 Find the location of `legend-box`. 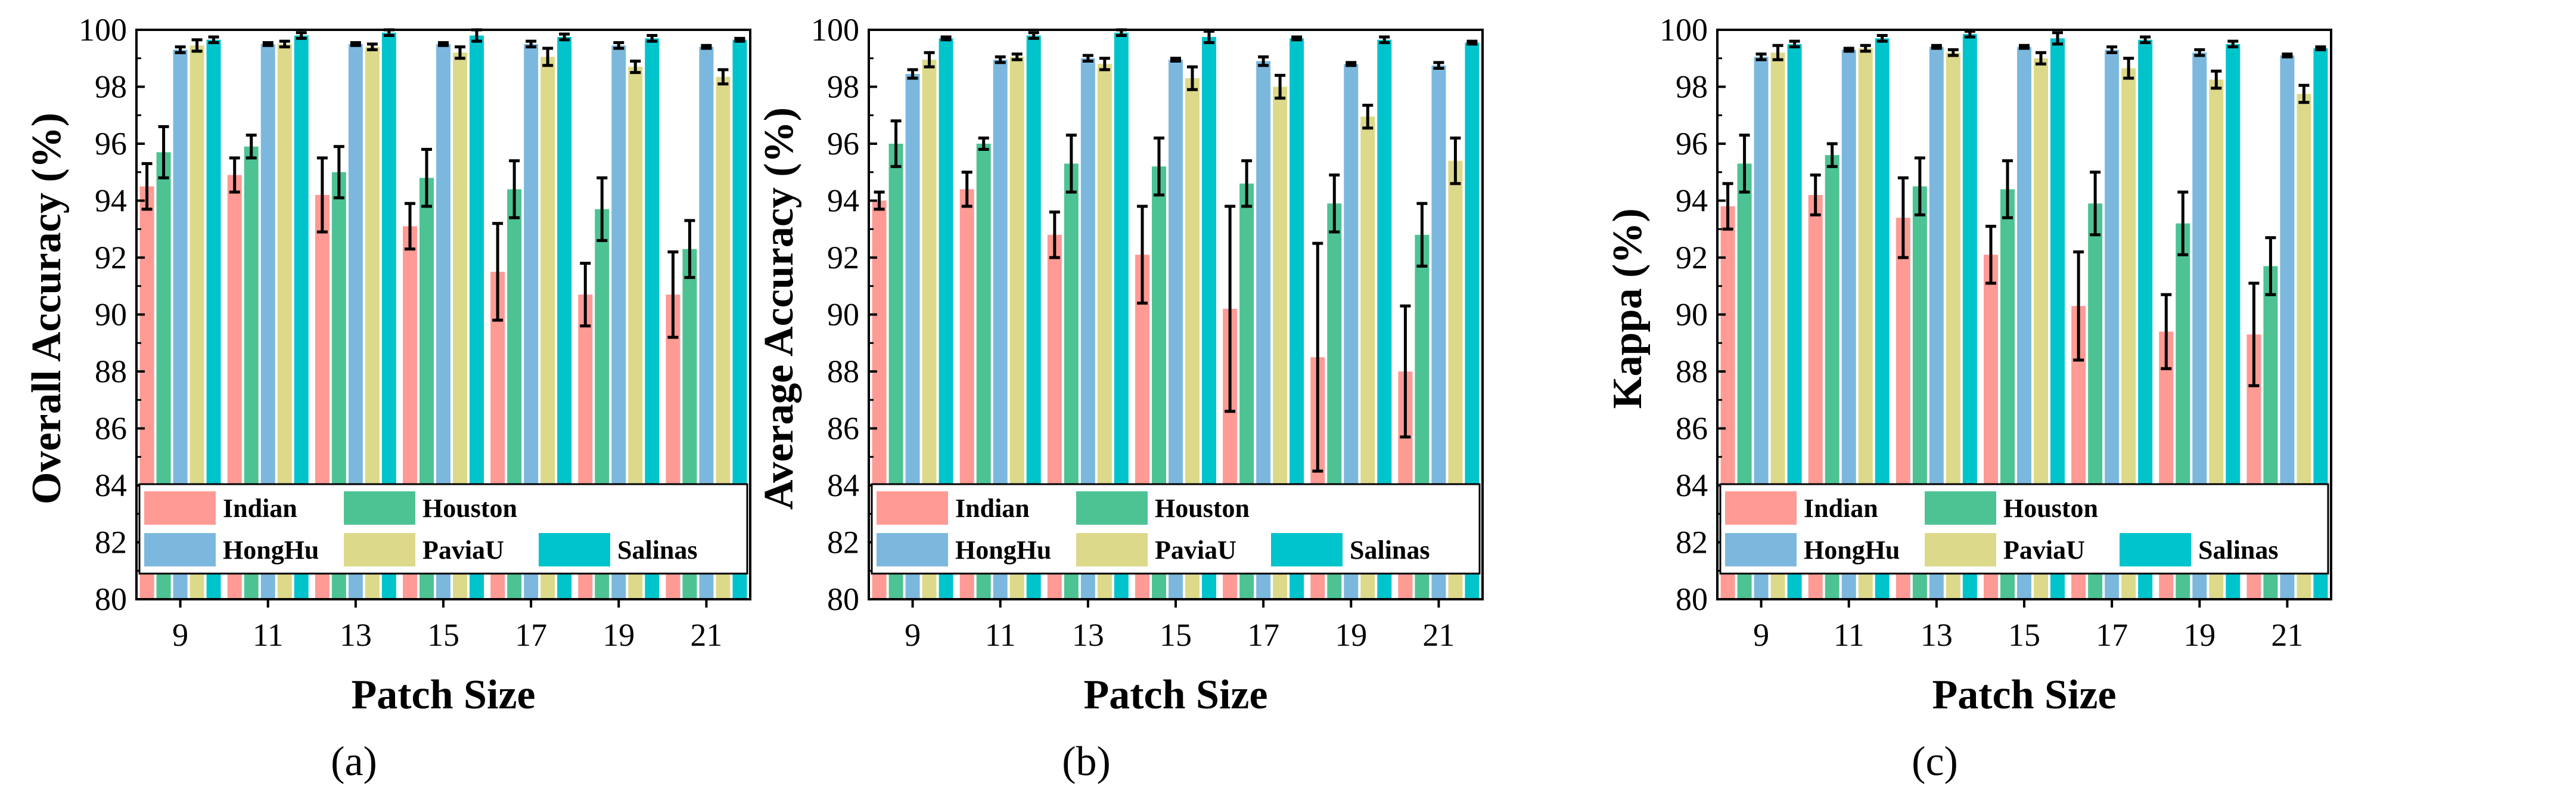

legend-box is located at coordinates (2024, 529).